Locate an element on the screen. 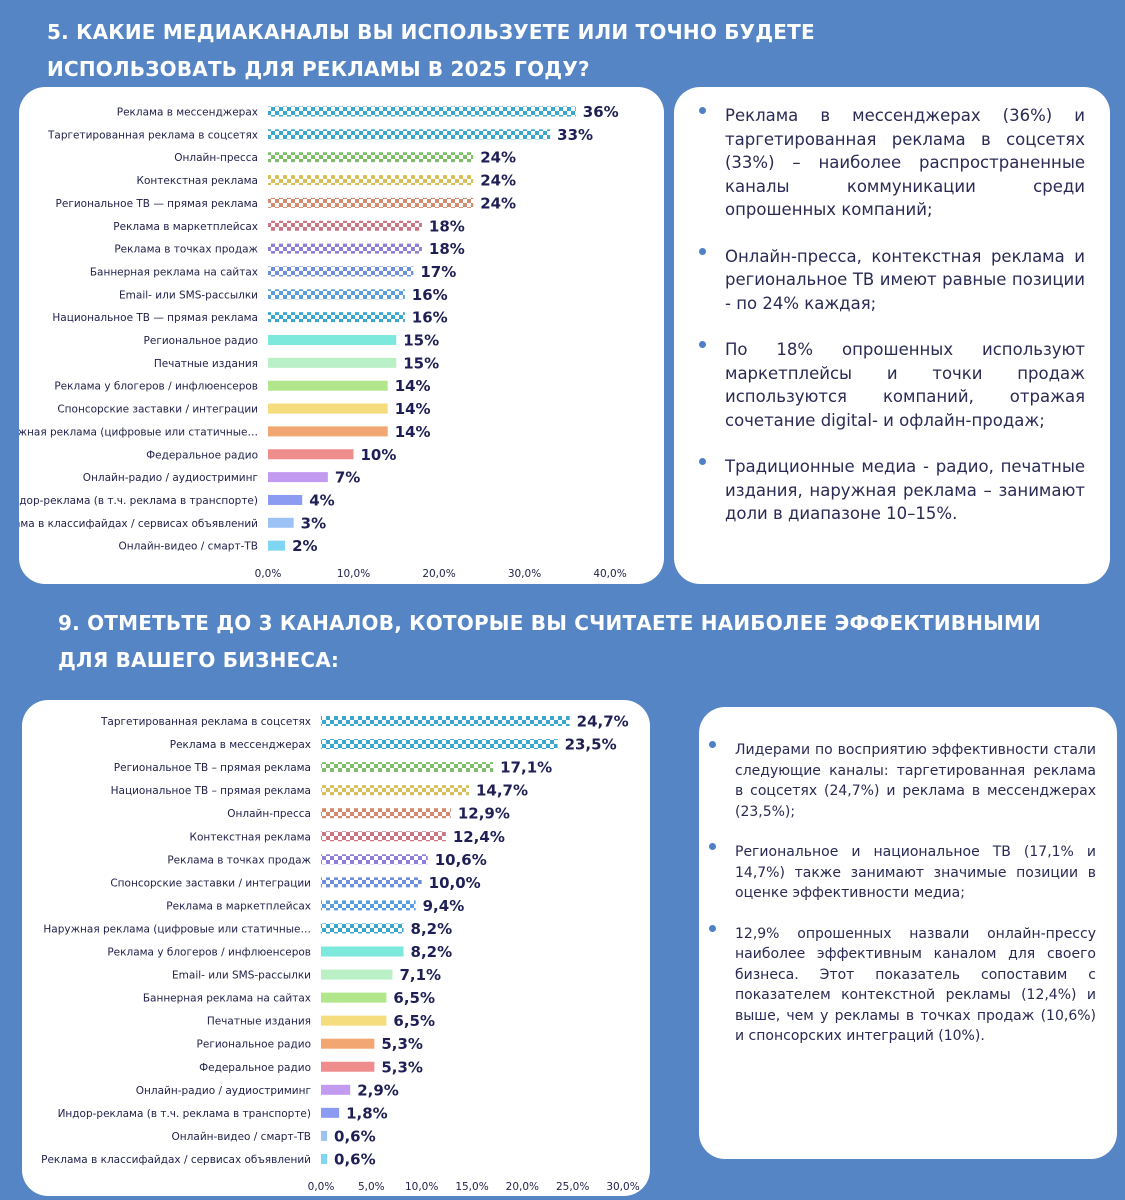  category-label: Реклама в мессенджерах is located at coordinates (187, 113).